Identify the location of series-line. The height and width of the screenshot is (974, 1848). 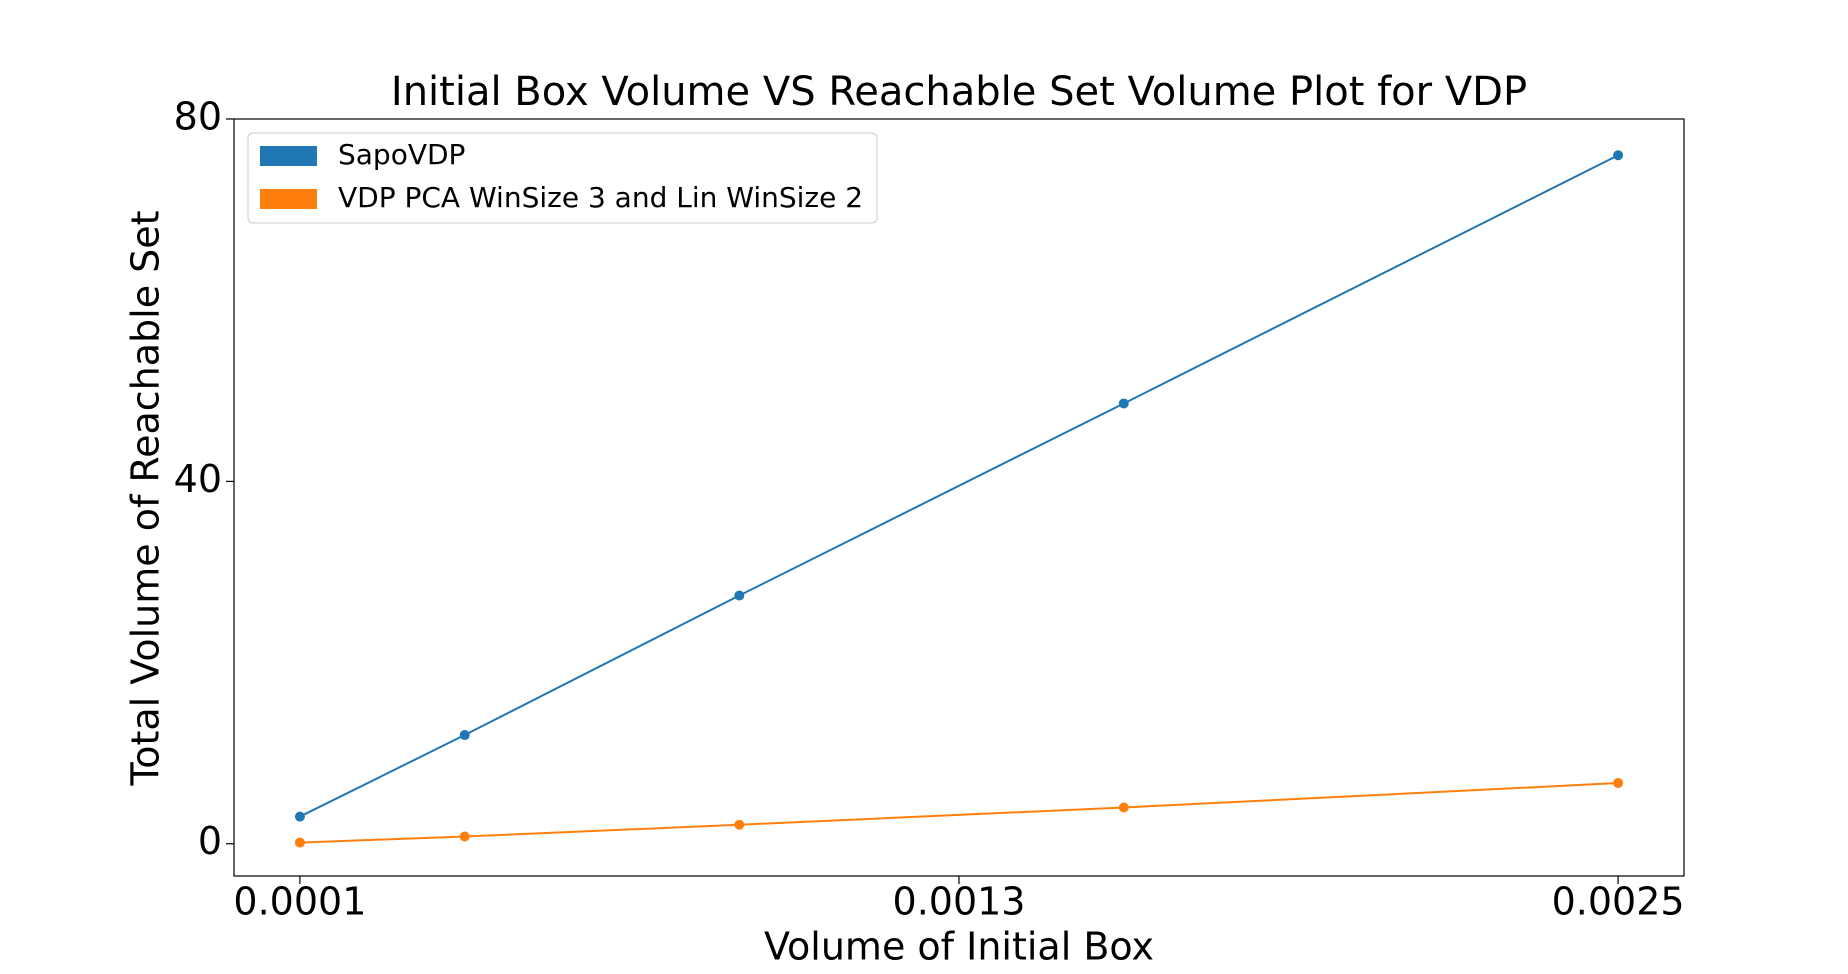
(959, 813).